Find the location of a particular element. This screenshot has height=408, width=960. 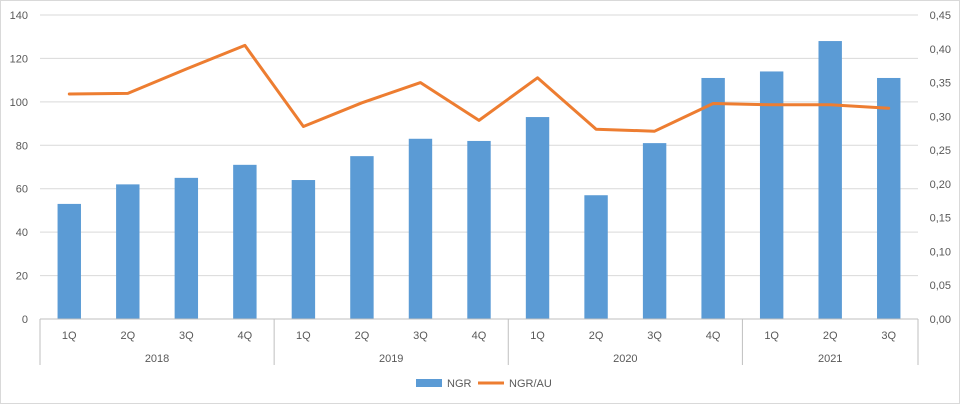

y-right-tick-label: 0,10 is located at coordinates (940, 252).